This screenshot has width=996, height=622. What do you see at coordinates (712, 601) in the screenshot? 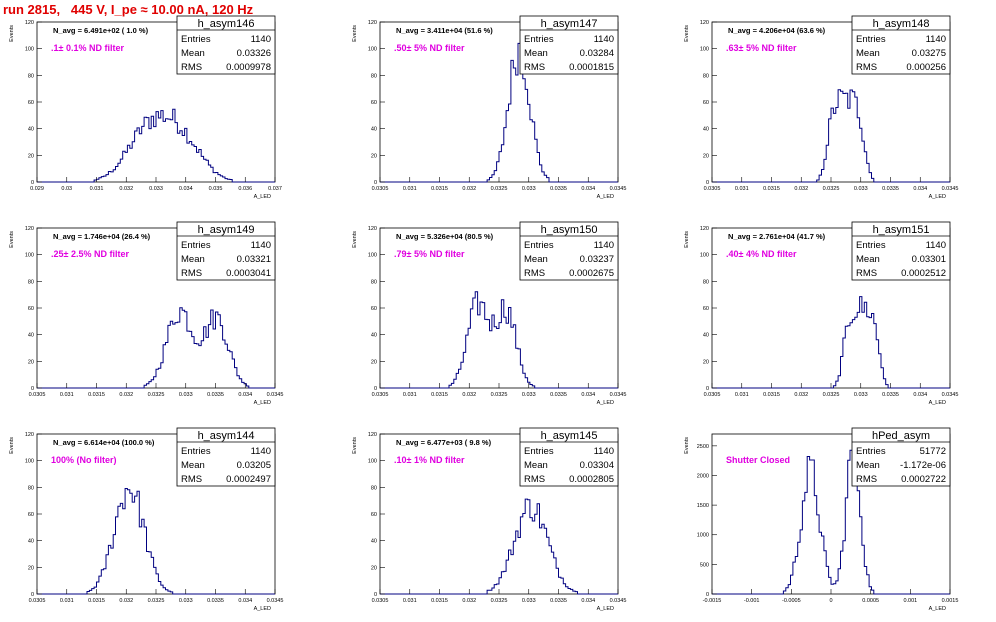
I see `x-tick-label: -0.0015` at bounding box center [712, 601].